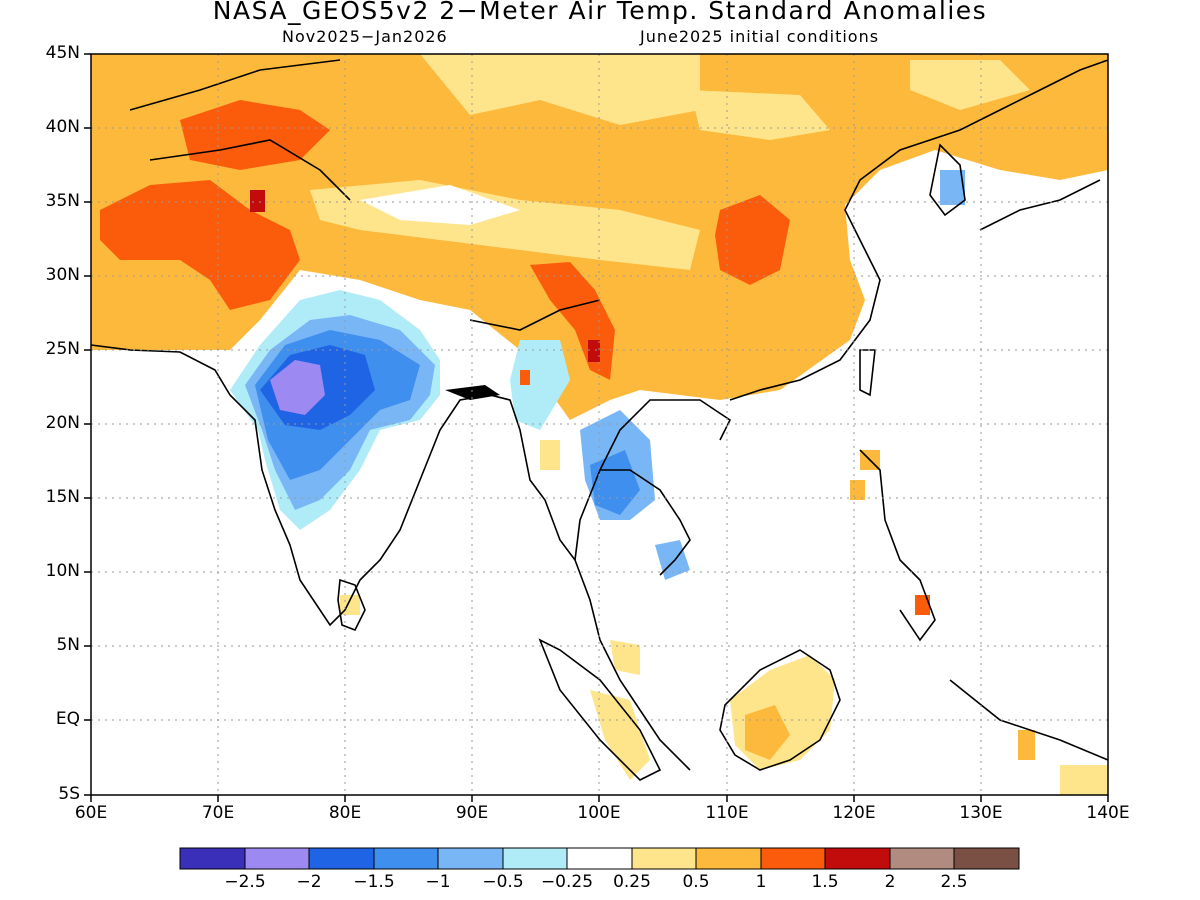 This screenshot has width=1200, height=900. Describe the element at coordinates (632, 882) in the screenshot. I see `colorbar-label: 0.25` at that location.